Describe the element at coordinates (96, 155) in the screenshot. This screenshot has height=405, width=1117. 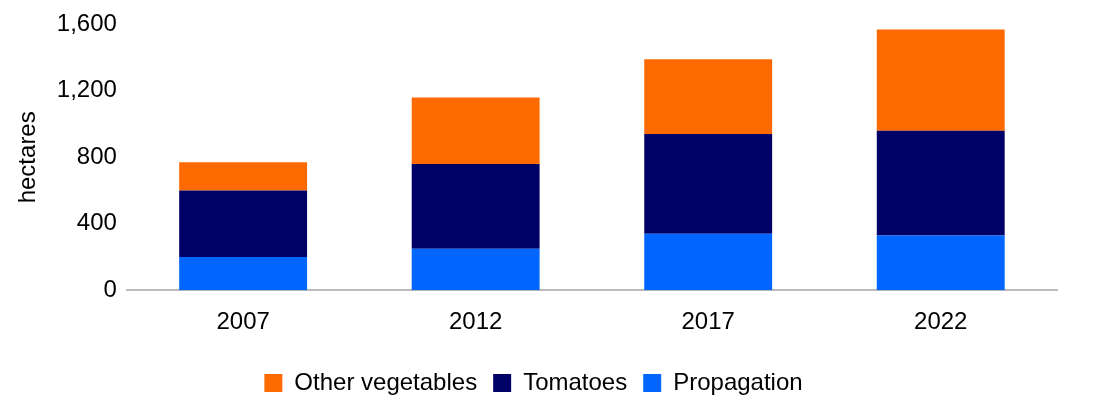
I see `y-tick-label: 800` at that location.